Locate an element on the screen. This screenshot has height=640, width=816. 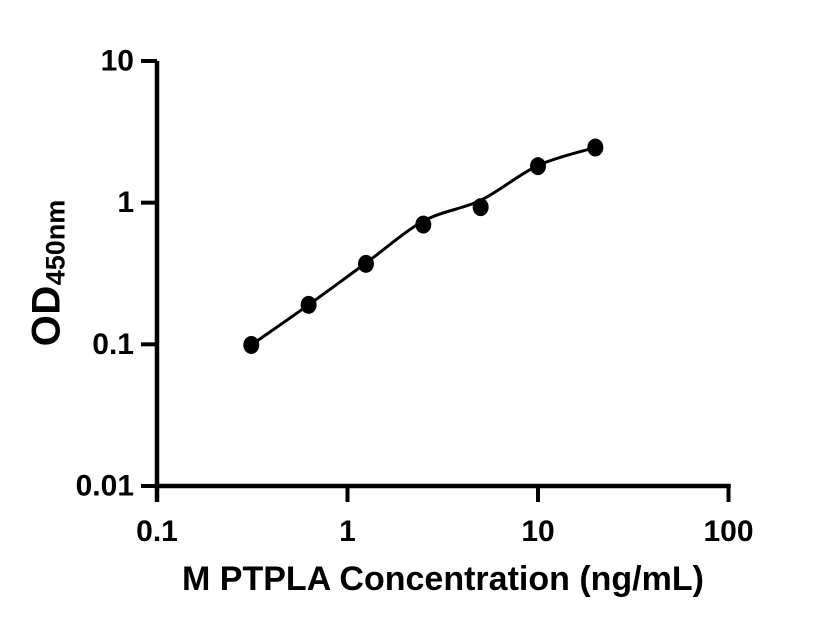
fit-curve is located at coordinates (423, 246).